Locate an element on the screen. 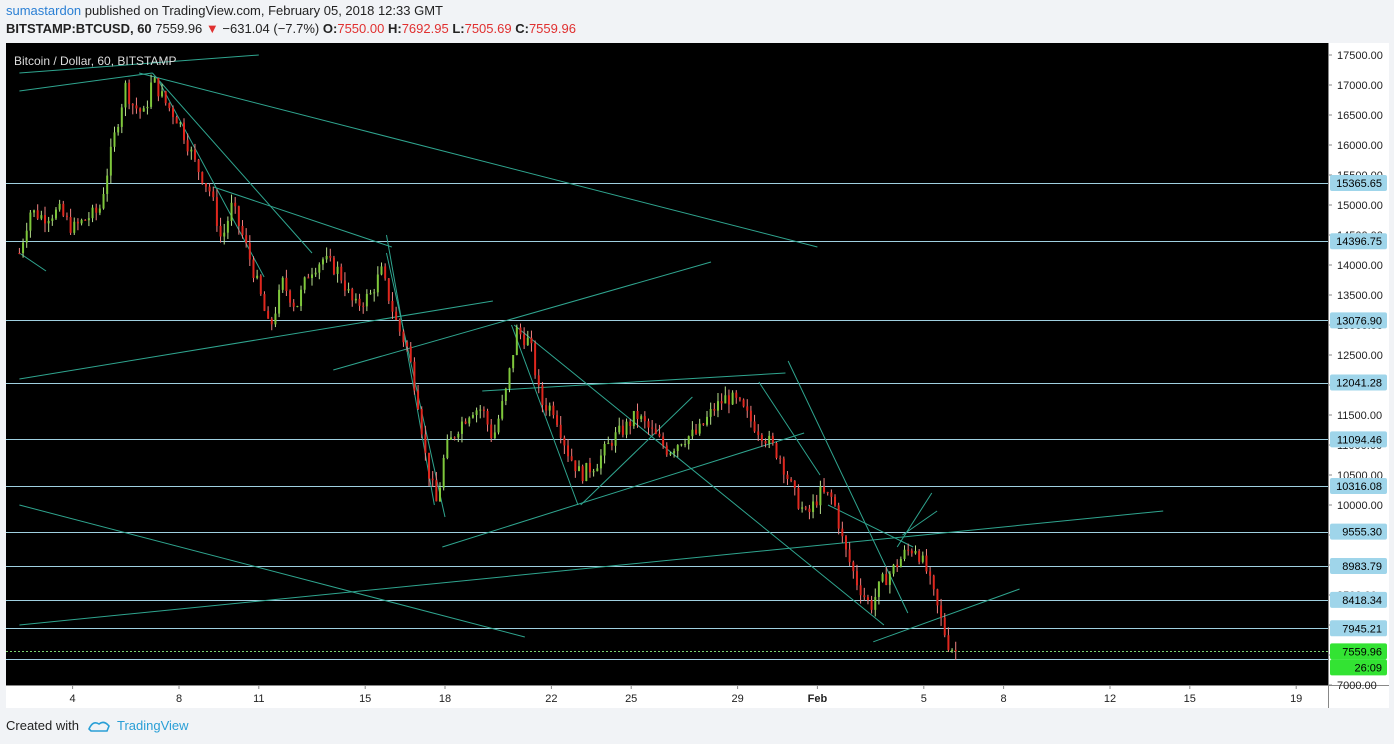 This screenshot has height=744, width=1394. x-tick-label: 19 is located at coordinates (1296, 699).